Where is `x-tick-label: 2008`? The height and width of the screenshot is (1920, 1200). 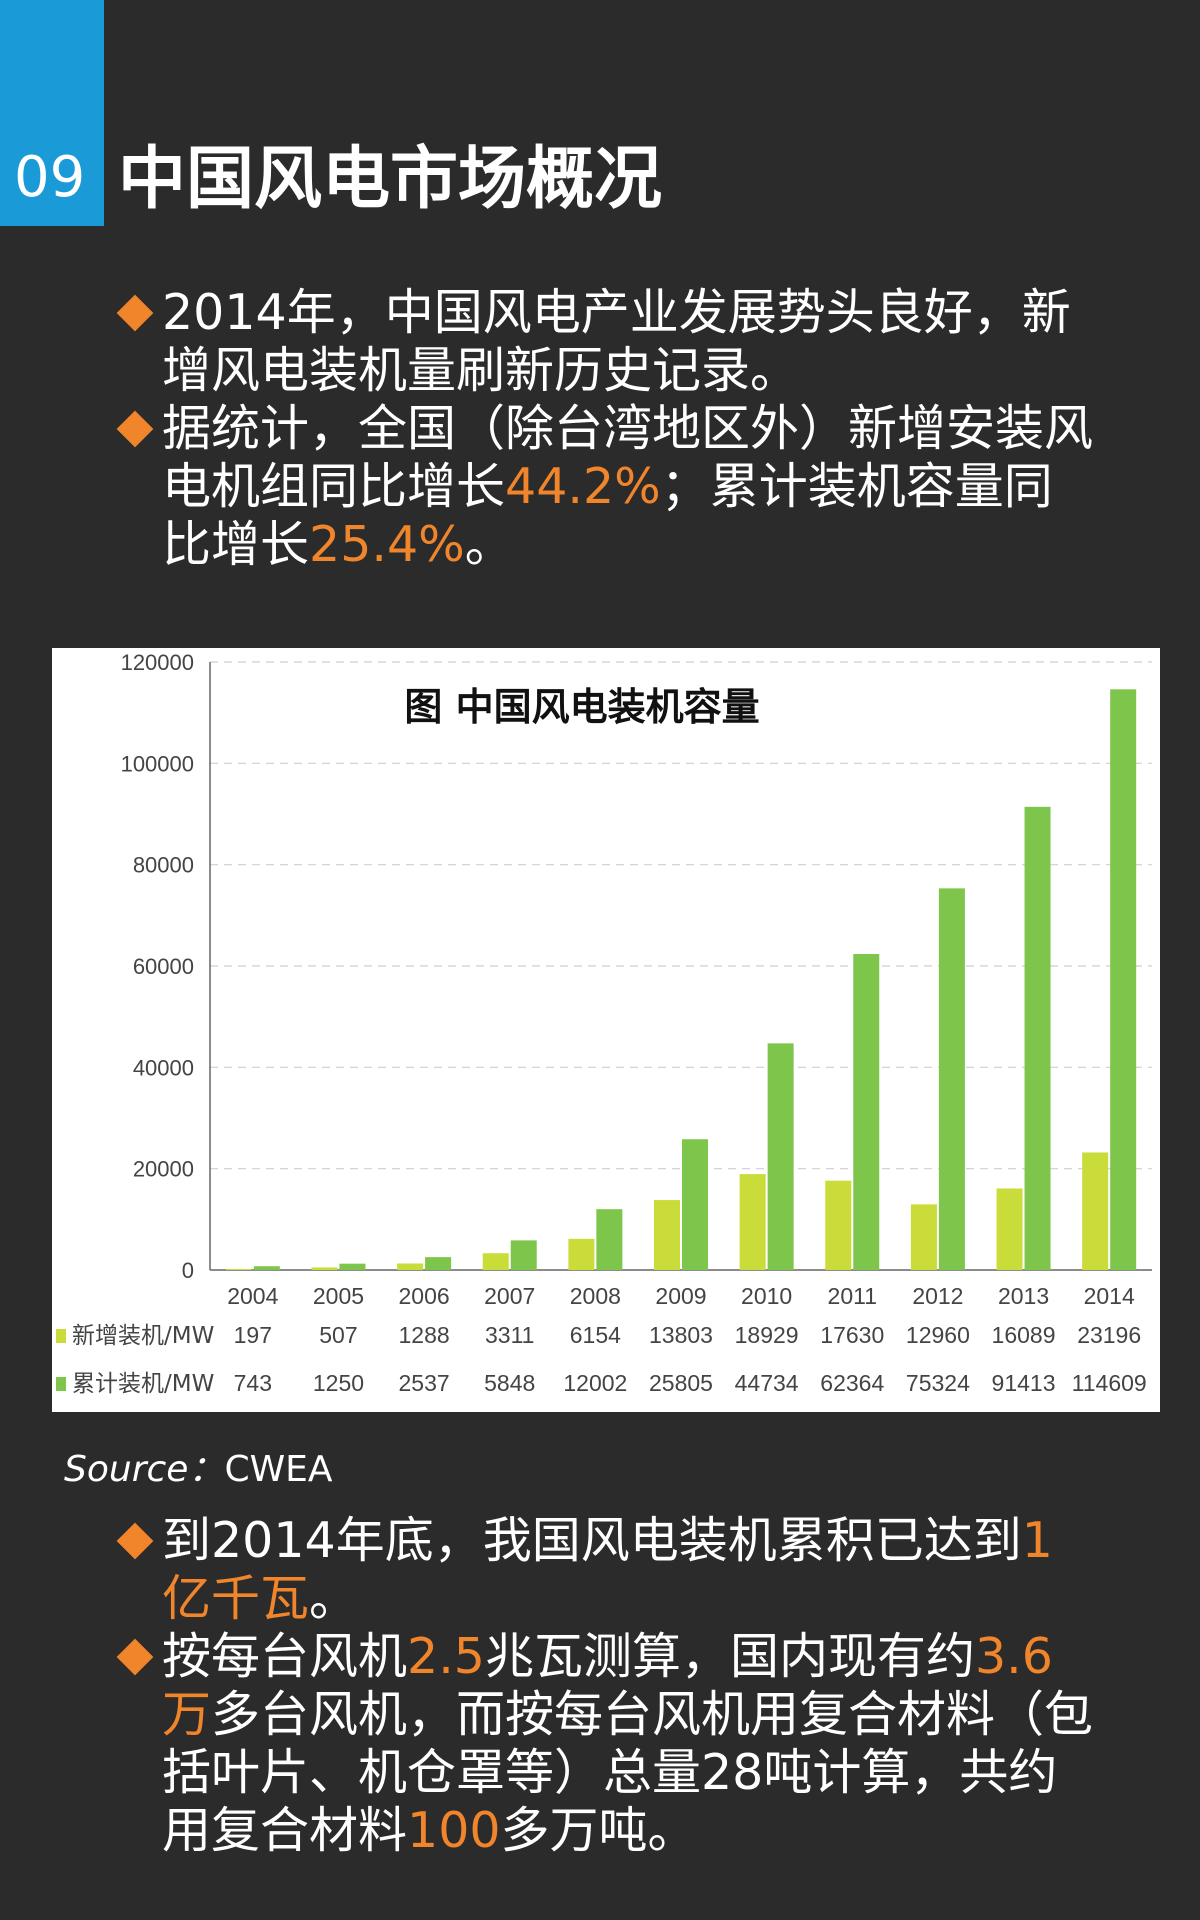 x-tick-label: 2008 is located at coordinates (595, 1296).